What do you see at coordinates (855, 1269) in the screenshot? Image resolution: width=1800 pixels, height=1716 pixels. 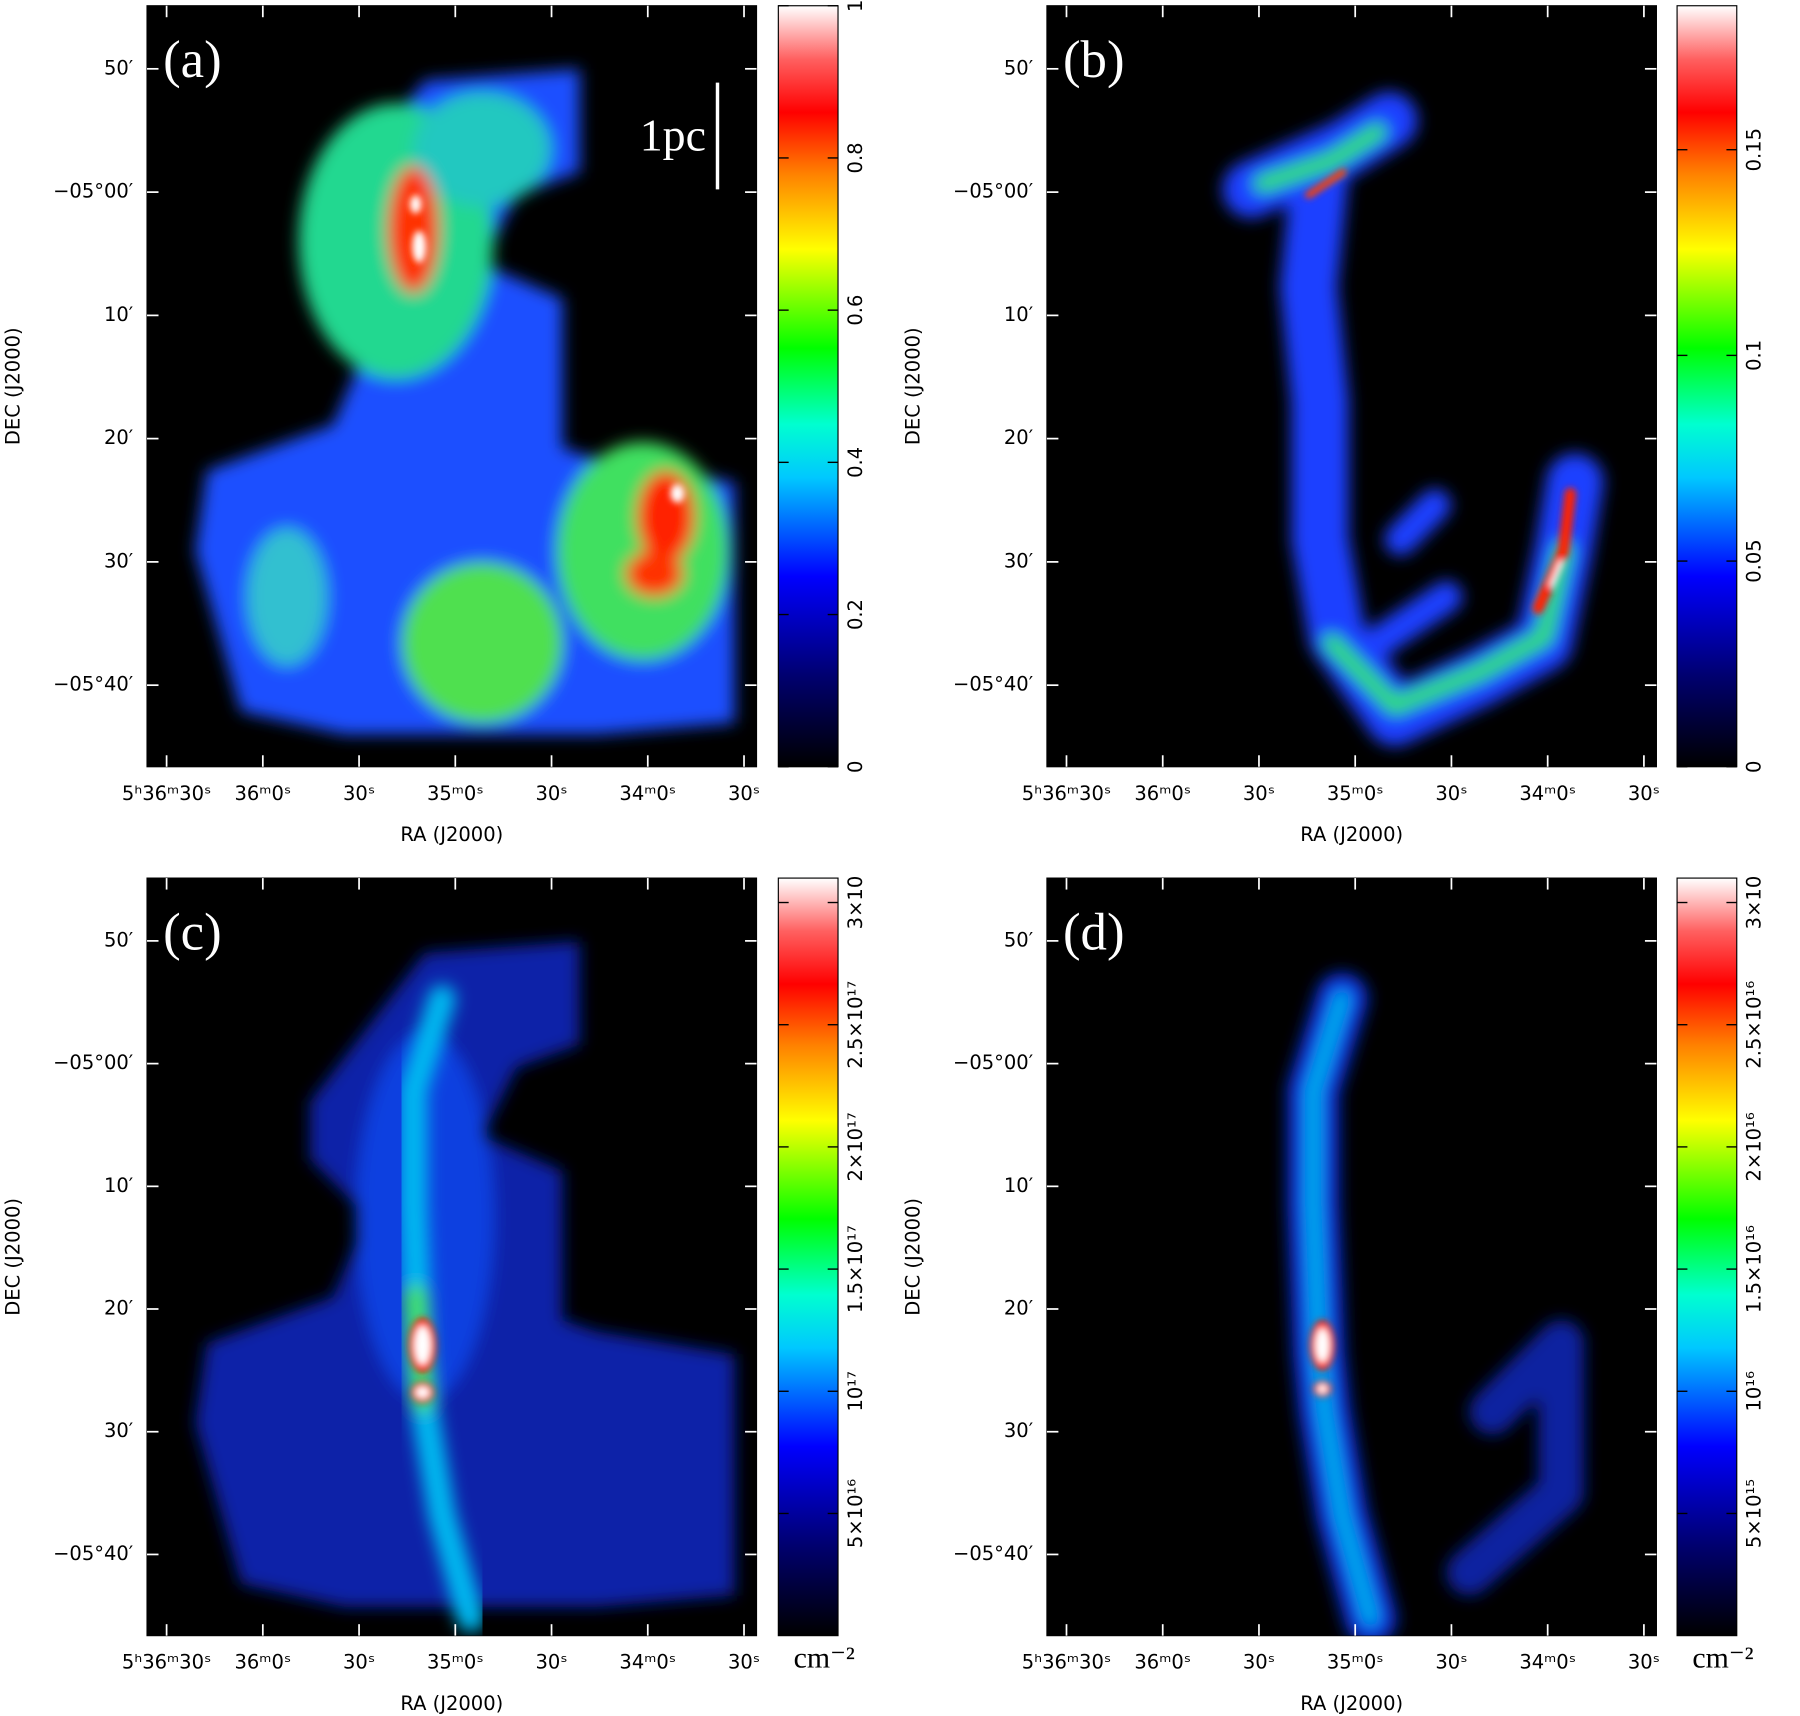 I see `colorbar-tick-label: 1.5×10¹⁷` at bounding box center [855, 1269].